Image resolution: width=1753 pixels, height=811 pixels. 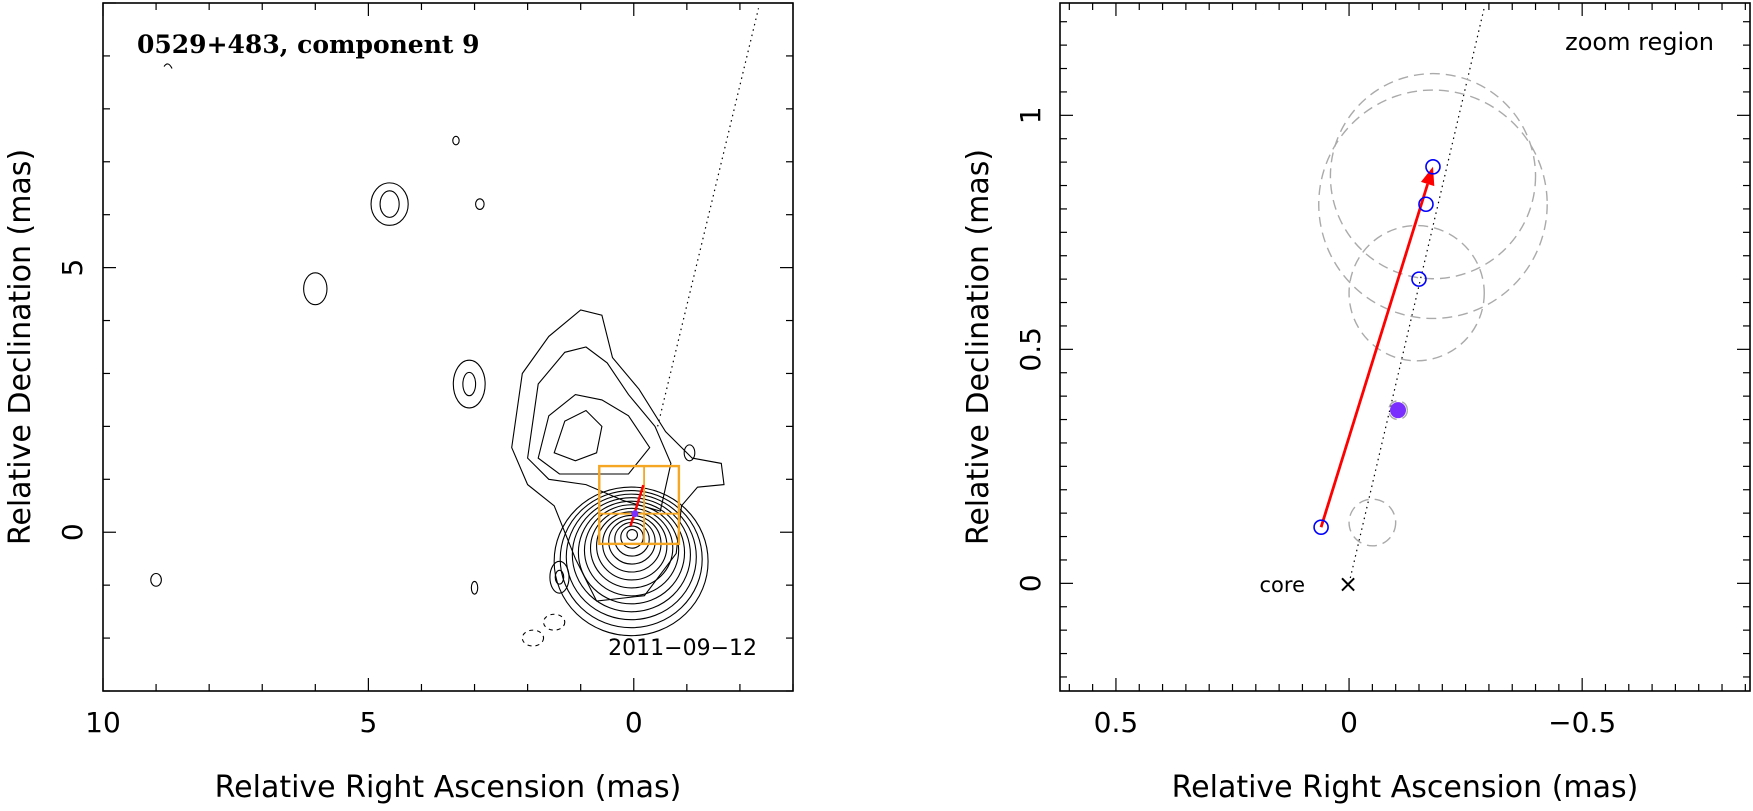 I want to click on right-x-axis-label: Relative Right Ascension (mas), so click(x=1405, y=787).